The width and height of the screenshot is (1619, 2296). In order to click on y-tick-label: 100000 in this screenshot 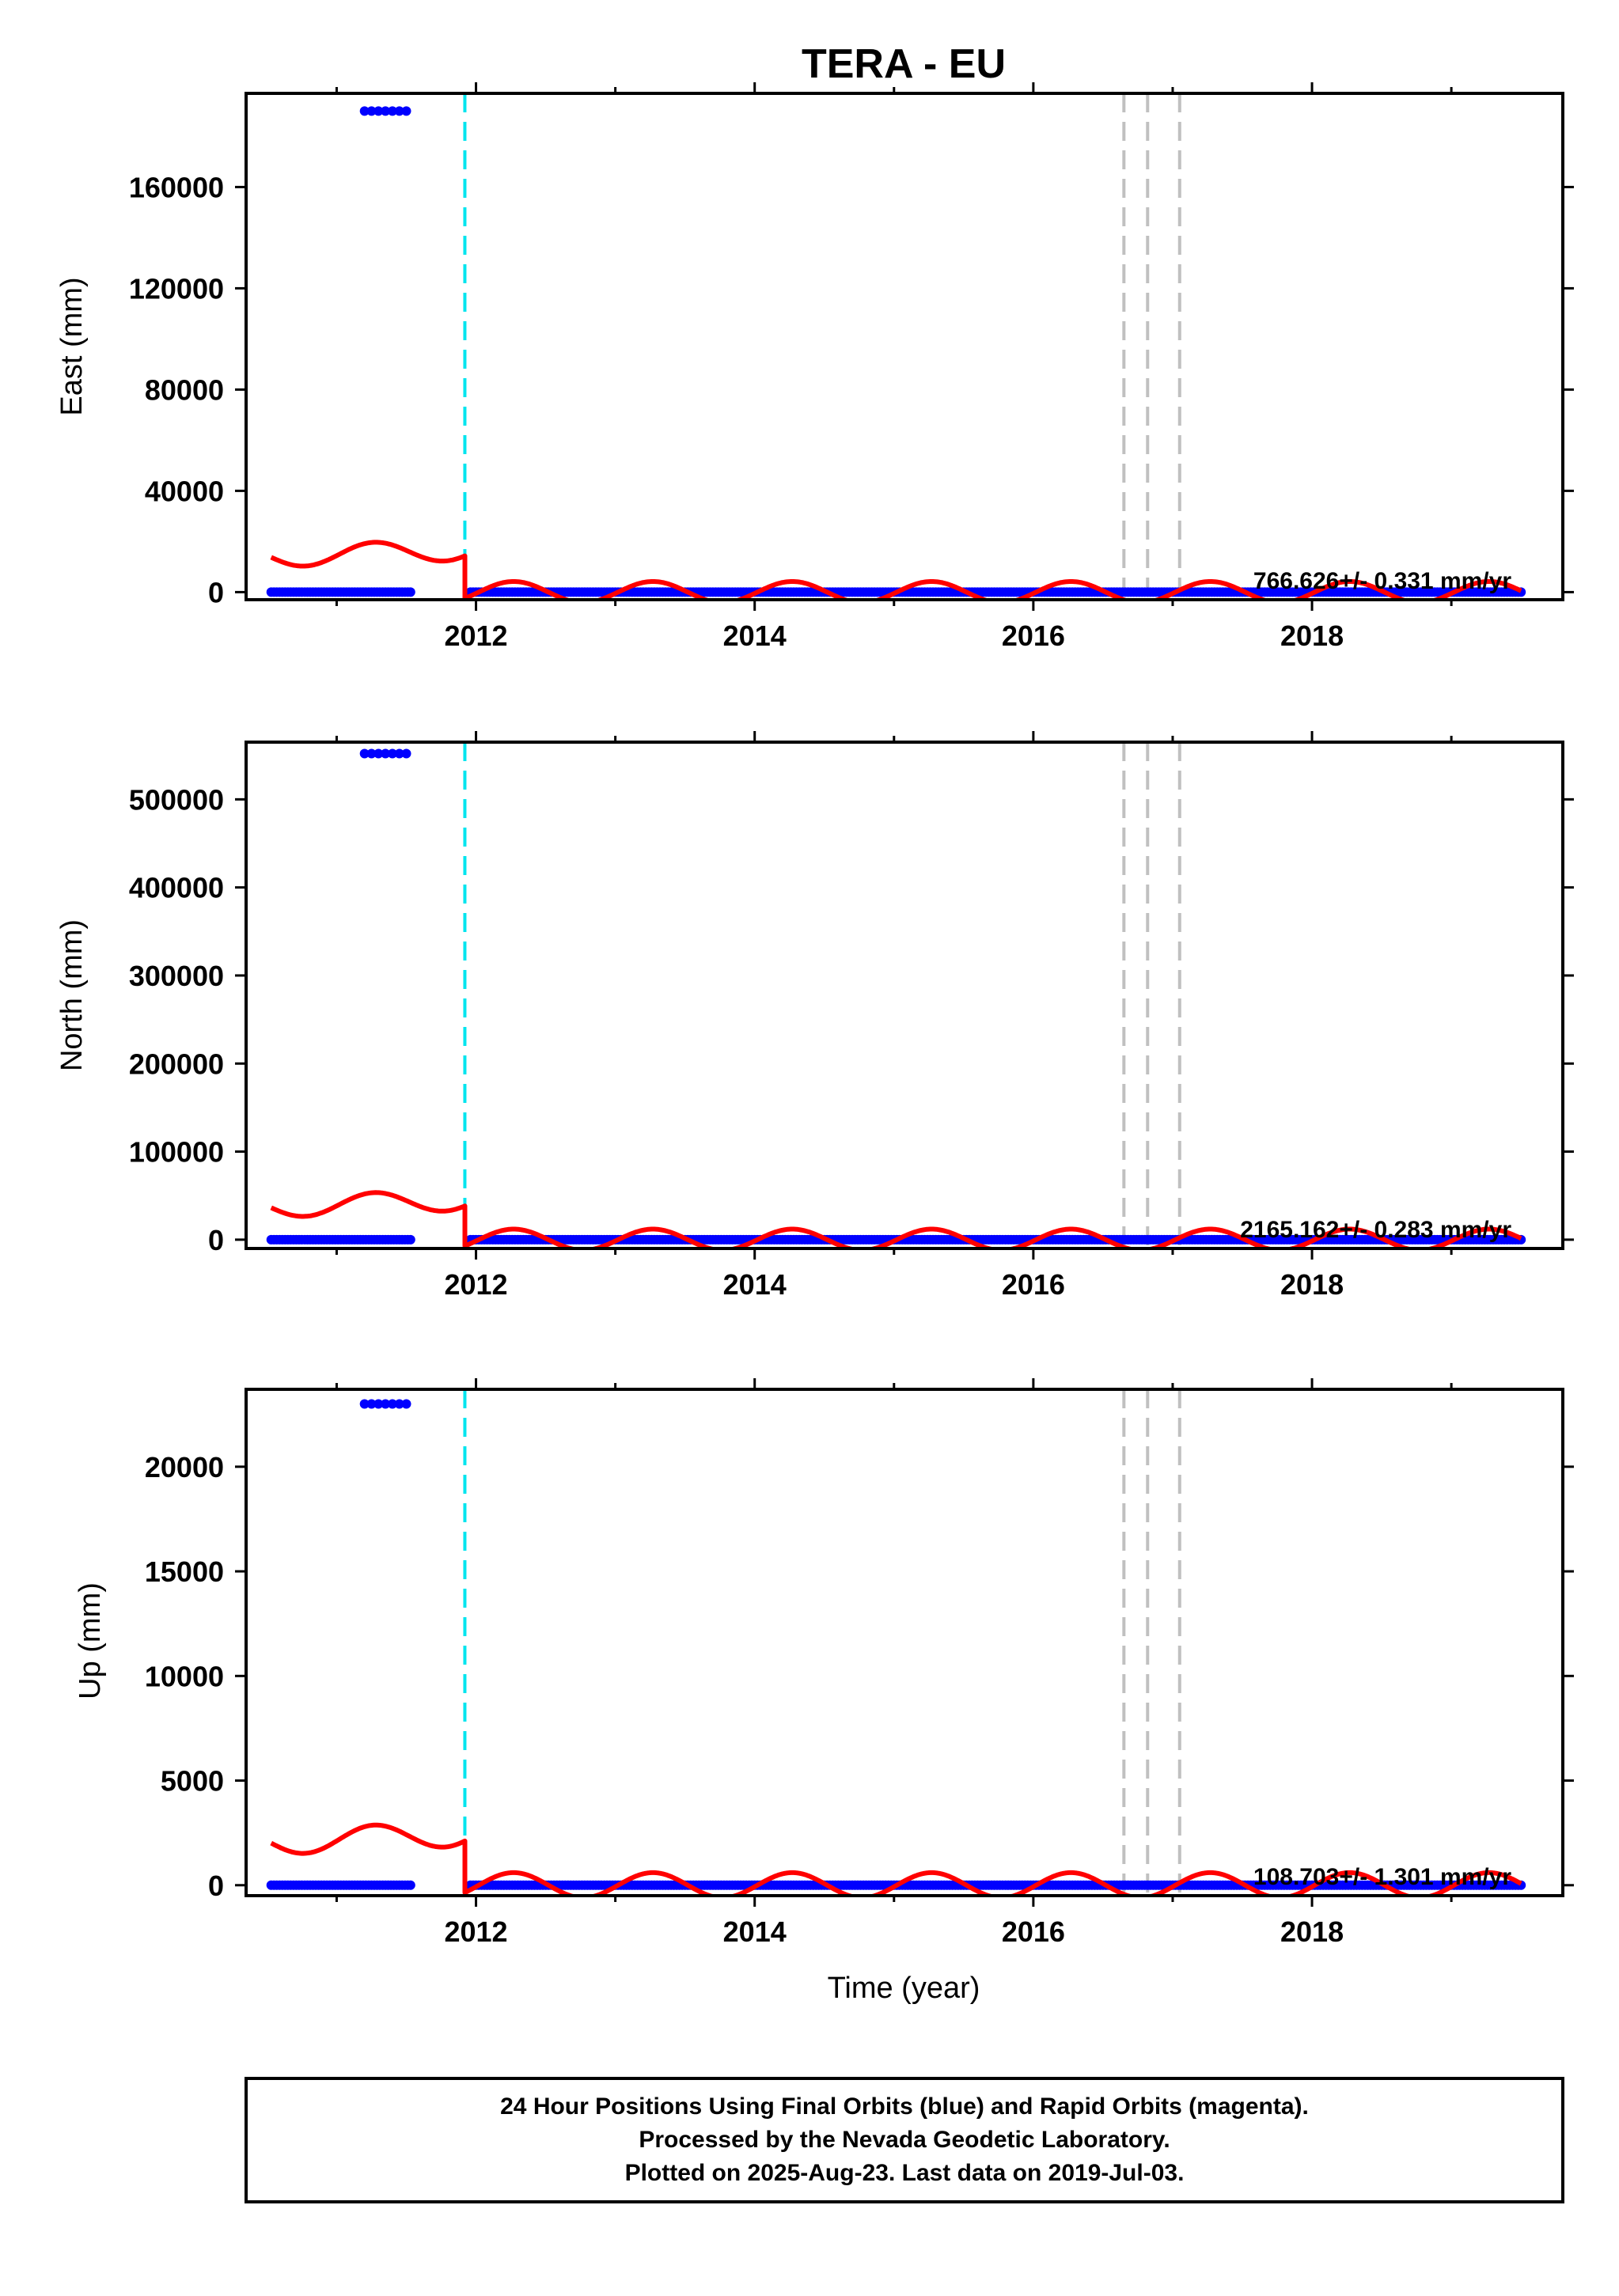, I will do `click(176, 1153)`.